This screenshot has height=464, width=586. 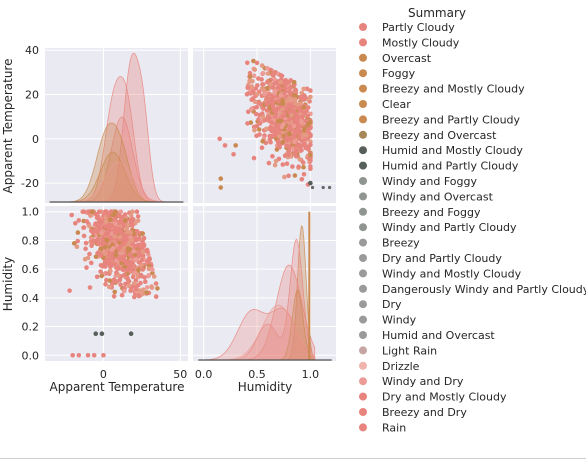 What do you see at coordinates (441, 150) in the screenshot?
I see `legend-entry: Humid and Mostly Cloudy` at bounding box center [441, 150].